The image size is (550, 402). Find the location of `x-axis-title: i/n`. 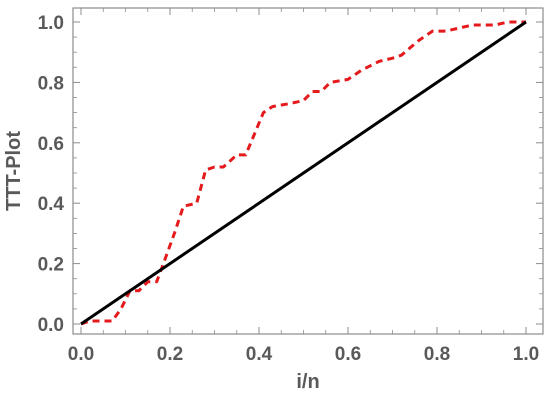

x-axis-title: i/n is located at coordinates (307, 382).